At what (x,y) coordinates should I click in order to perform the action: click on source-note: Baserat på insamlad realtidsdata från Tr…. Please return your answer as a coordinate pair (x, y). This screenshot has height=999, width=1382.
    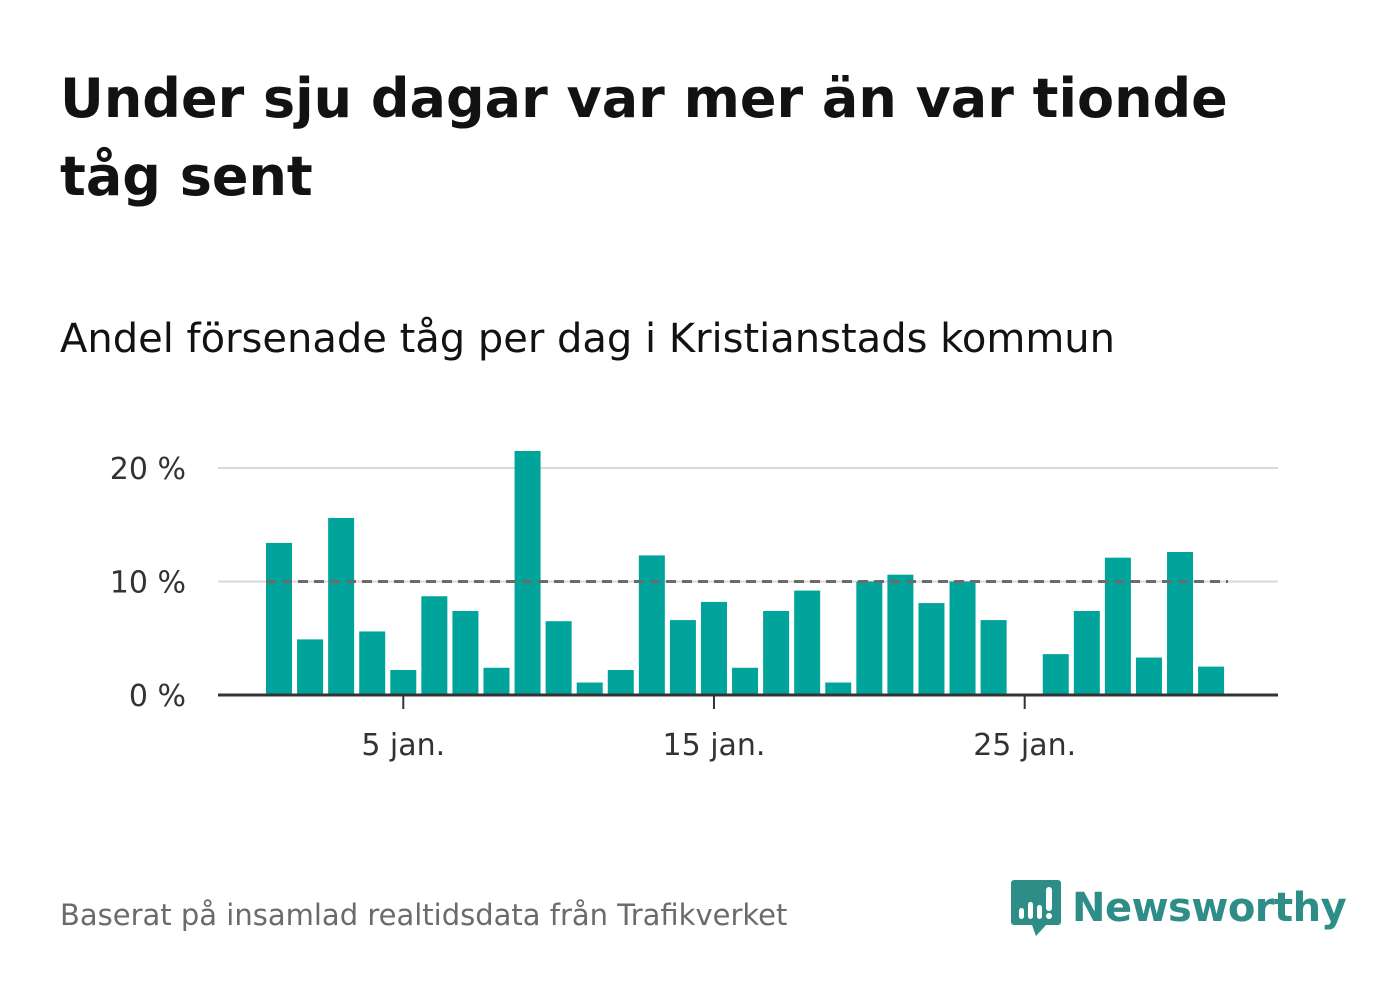
    Looking at the image, I should click on (424, 915).